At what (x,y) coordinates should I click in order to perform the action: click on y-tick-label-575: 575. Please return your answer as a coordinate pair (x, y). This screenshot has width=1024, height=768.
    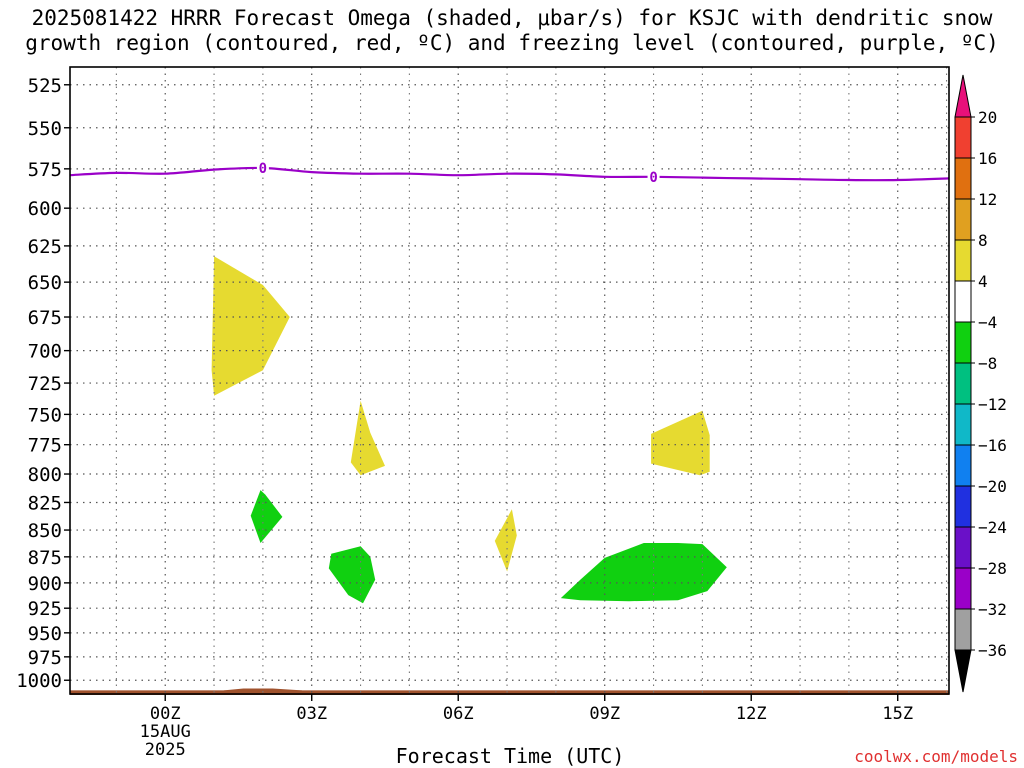
    Looking at the image, I should click on (45, 170).